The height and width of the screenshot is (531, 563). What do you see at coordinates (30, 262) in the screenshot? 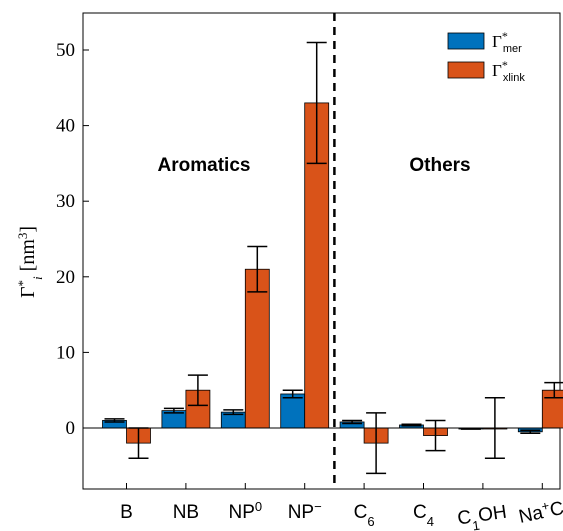
I see `y-axis-label: Γ*i [nm3]` at bounding box center [30, 262].